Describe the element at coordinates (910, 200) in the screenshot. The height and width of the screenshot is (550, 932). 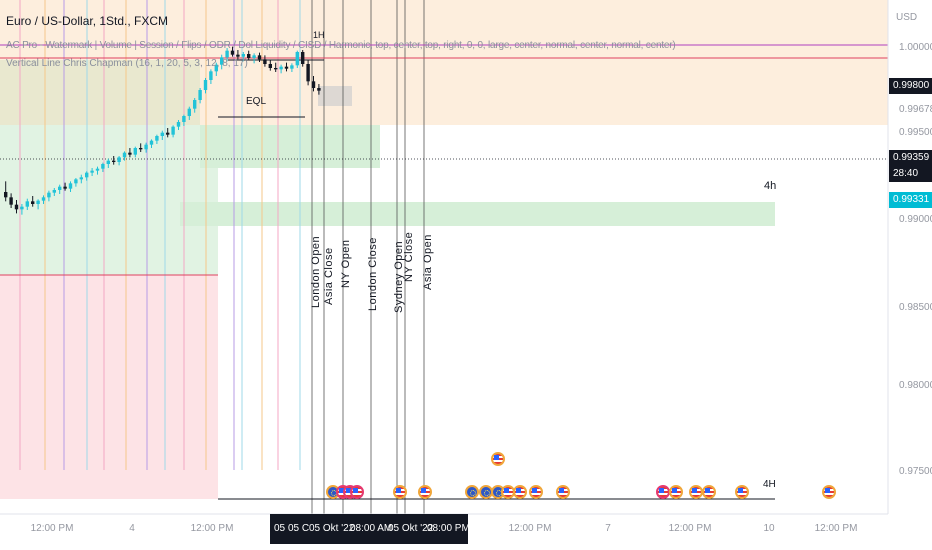
I see `price-badge-cyan: 0.99331` at that location.